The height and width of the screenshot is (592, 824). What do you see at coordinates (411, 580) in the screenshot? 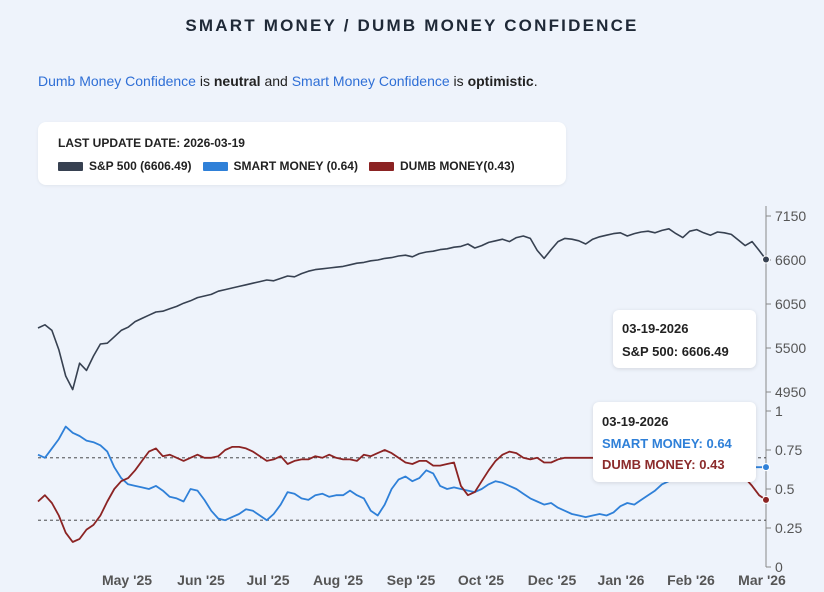
I see `x-tick-label: Sep '25` at bounding box center [411, 580].